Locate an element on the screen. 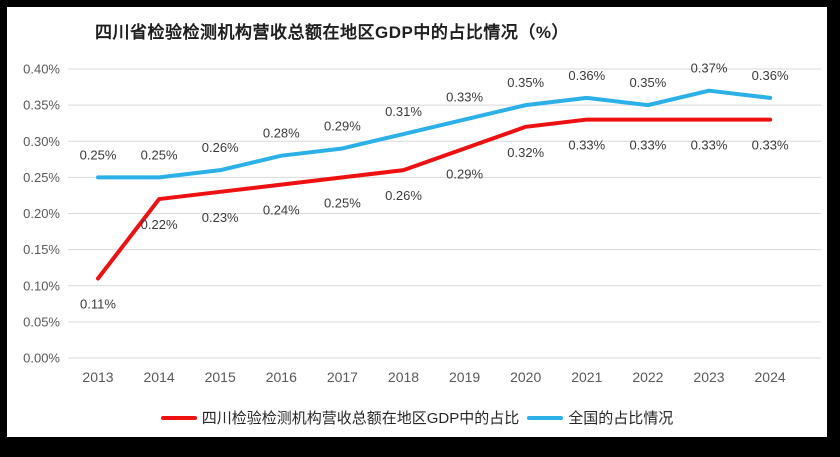  data-label: 0.22% is located at coordinates (159, 224).